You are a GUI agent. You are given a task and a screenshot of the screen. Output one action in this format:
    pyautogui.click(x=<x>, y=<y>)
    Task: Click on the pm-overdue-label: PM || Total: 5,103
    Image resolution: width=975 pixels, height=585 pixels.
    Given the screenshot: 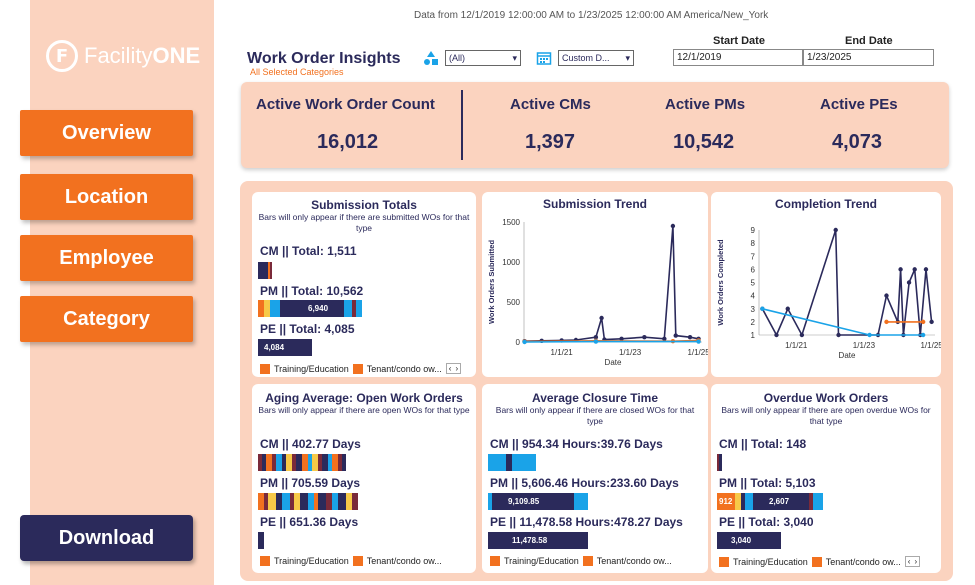 What is the action you would take?
    pyautogui.click(x=767, y=483)
    